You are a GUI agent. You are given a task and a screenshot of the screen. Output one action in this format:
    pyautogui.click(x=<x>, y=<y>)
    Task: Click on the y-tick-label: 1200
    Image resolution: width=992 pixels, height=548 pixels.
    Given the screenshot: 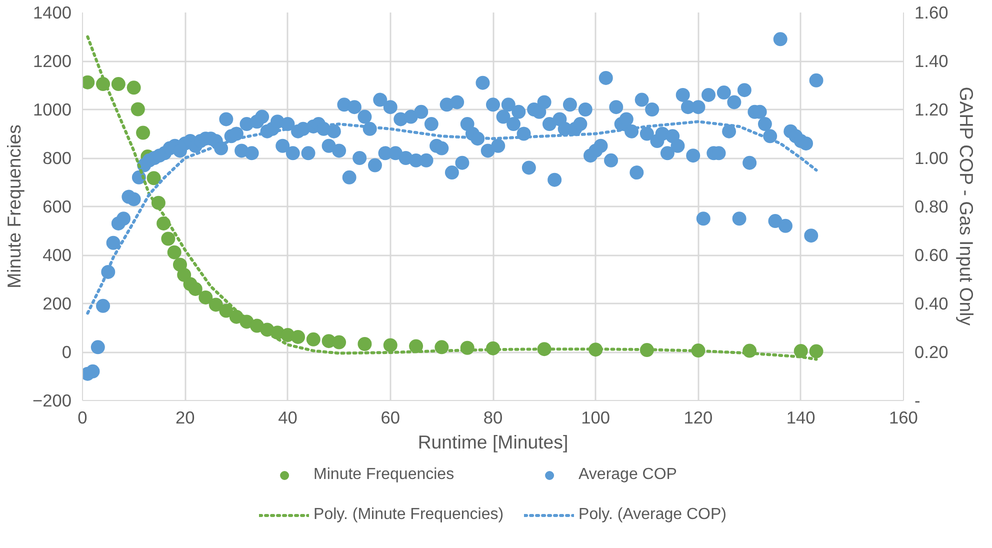 What is the action you would take?
    pyautogui.click(x=52, y=61)
    